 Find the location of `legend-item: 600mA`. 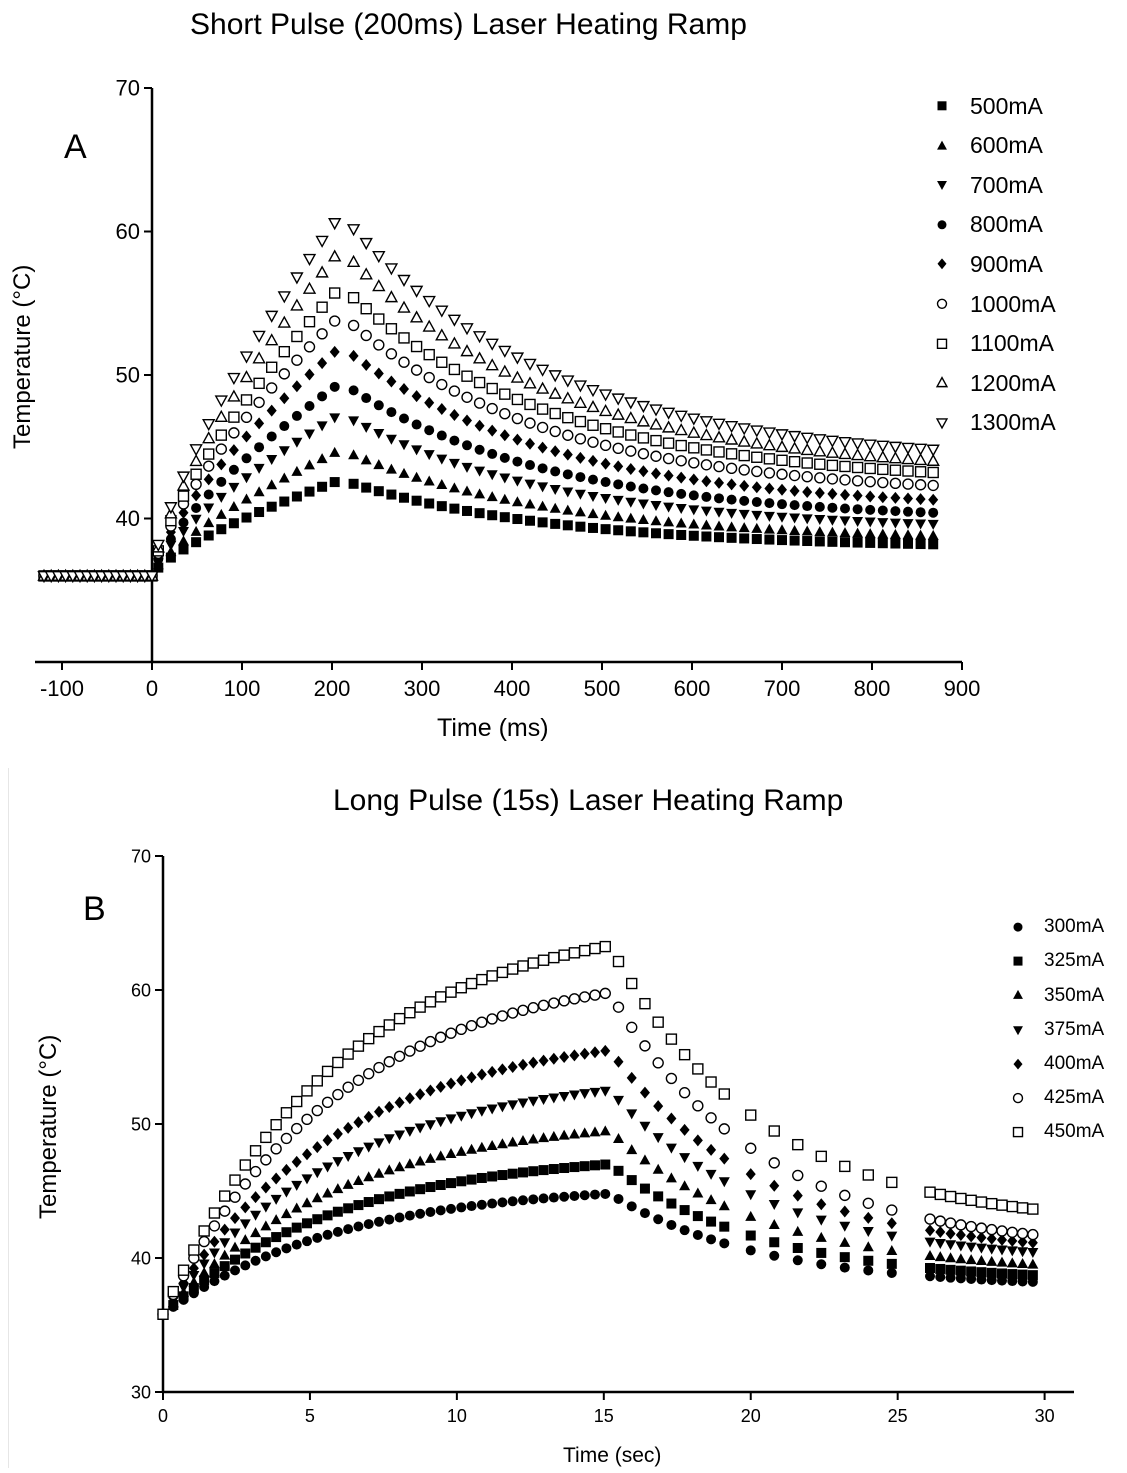

legend-item: 600mA is located at coordinates (1022, 146).